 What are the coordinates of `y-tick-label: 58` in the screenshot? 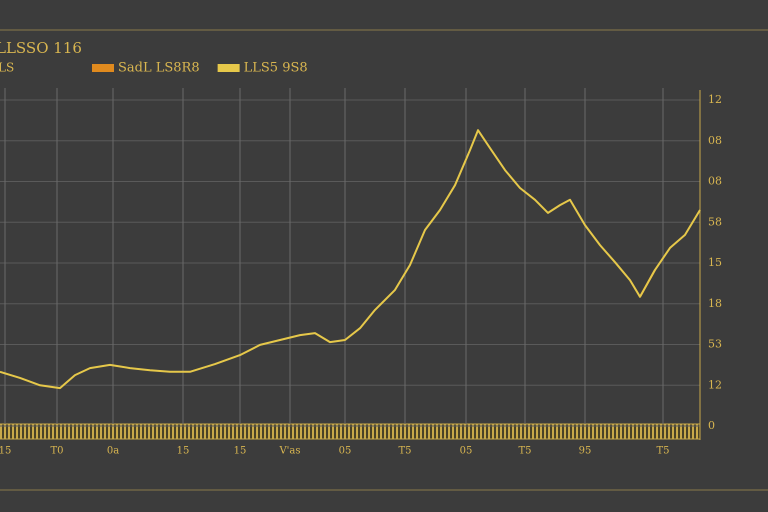 It's located at (715, 221).